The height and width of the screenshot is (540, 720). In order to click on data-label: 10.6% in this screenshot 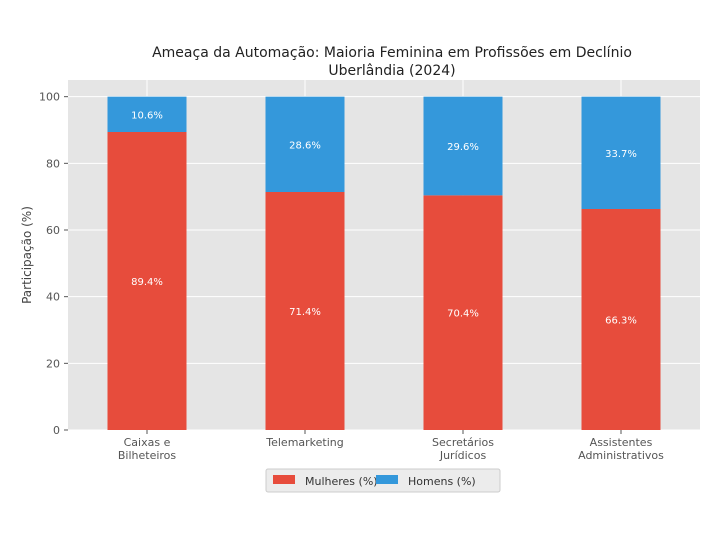, I will do `click(147, 115)`.